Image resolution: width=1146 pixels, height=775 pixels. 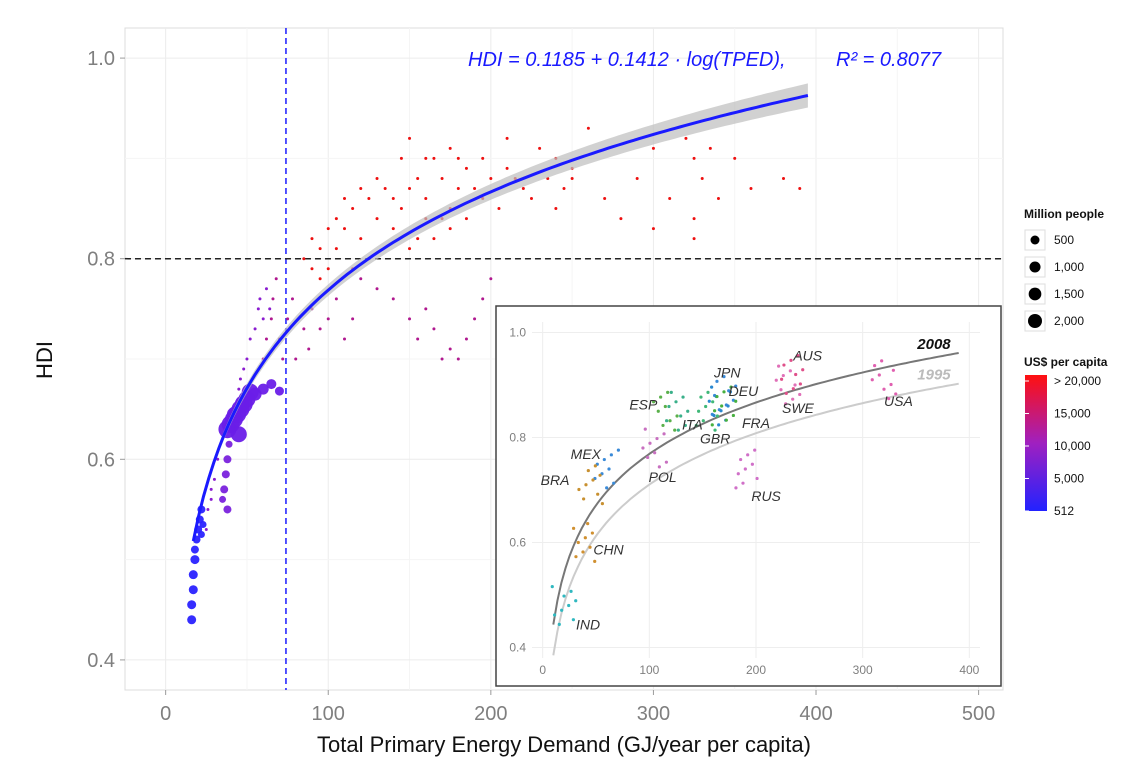 What do you see at coordinates (1069, 479) in the screenshot?
I see `color-legend-label: 5,000` at bounding box center [1069, 479].